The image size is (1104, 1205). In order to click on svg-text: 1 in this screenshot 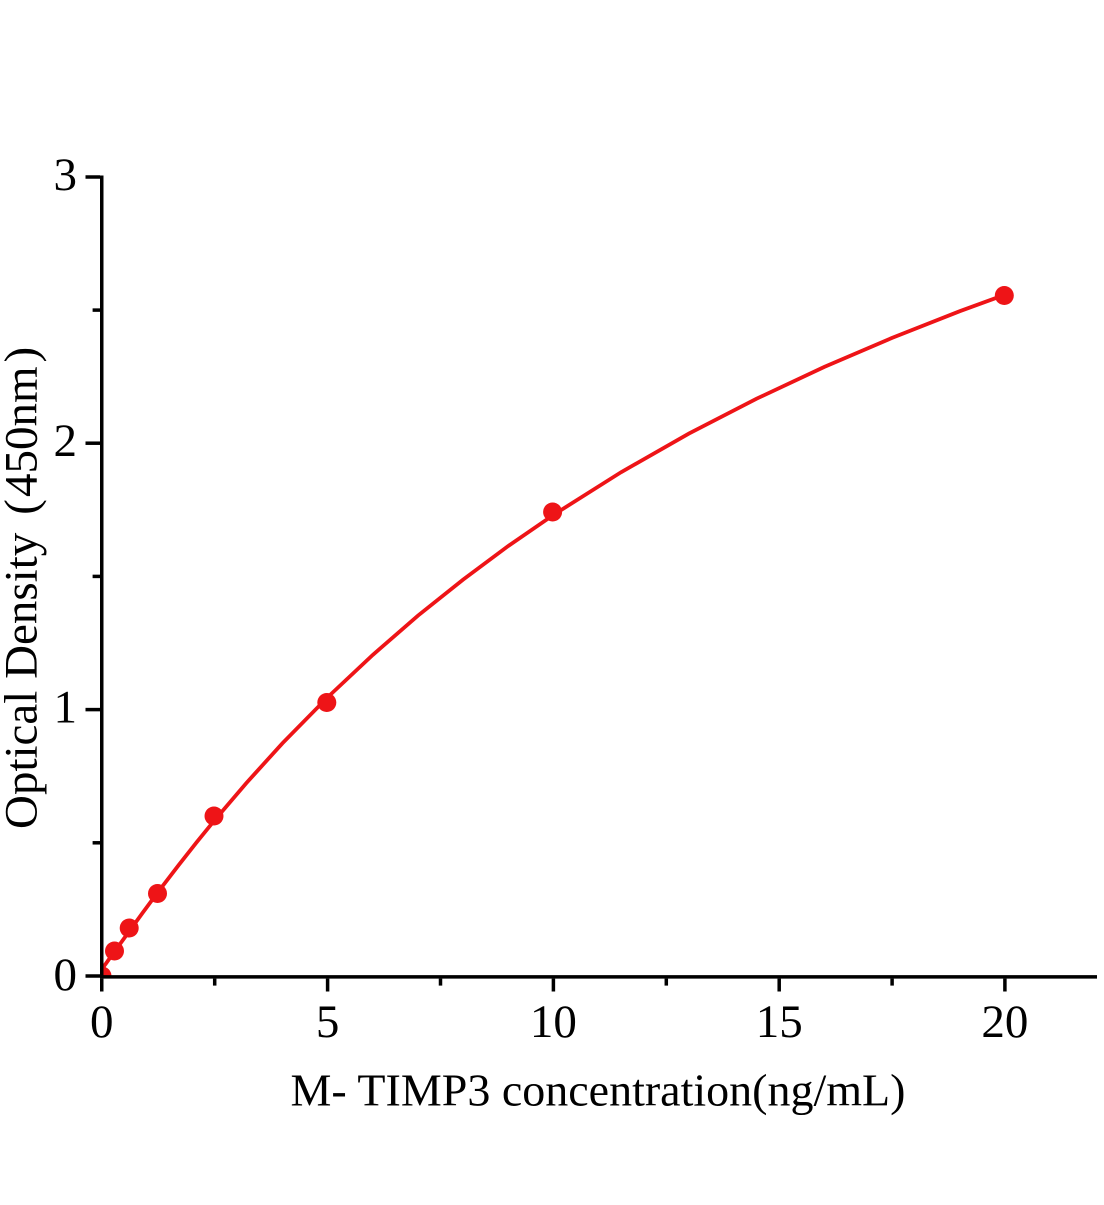, I will do `click(66, 708)`.